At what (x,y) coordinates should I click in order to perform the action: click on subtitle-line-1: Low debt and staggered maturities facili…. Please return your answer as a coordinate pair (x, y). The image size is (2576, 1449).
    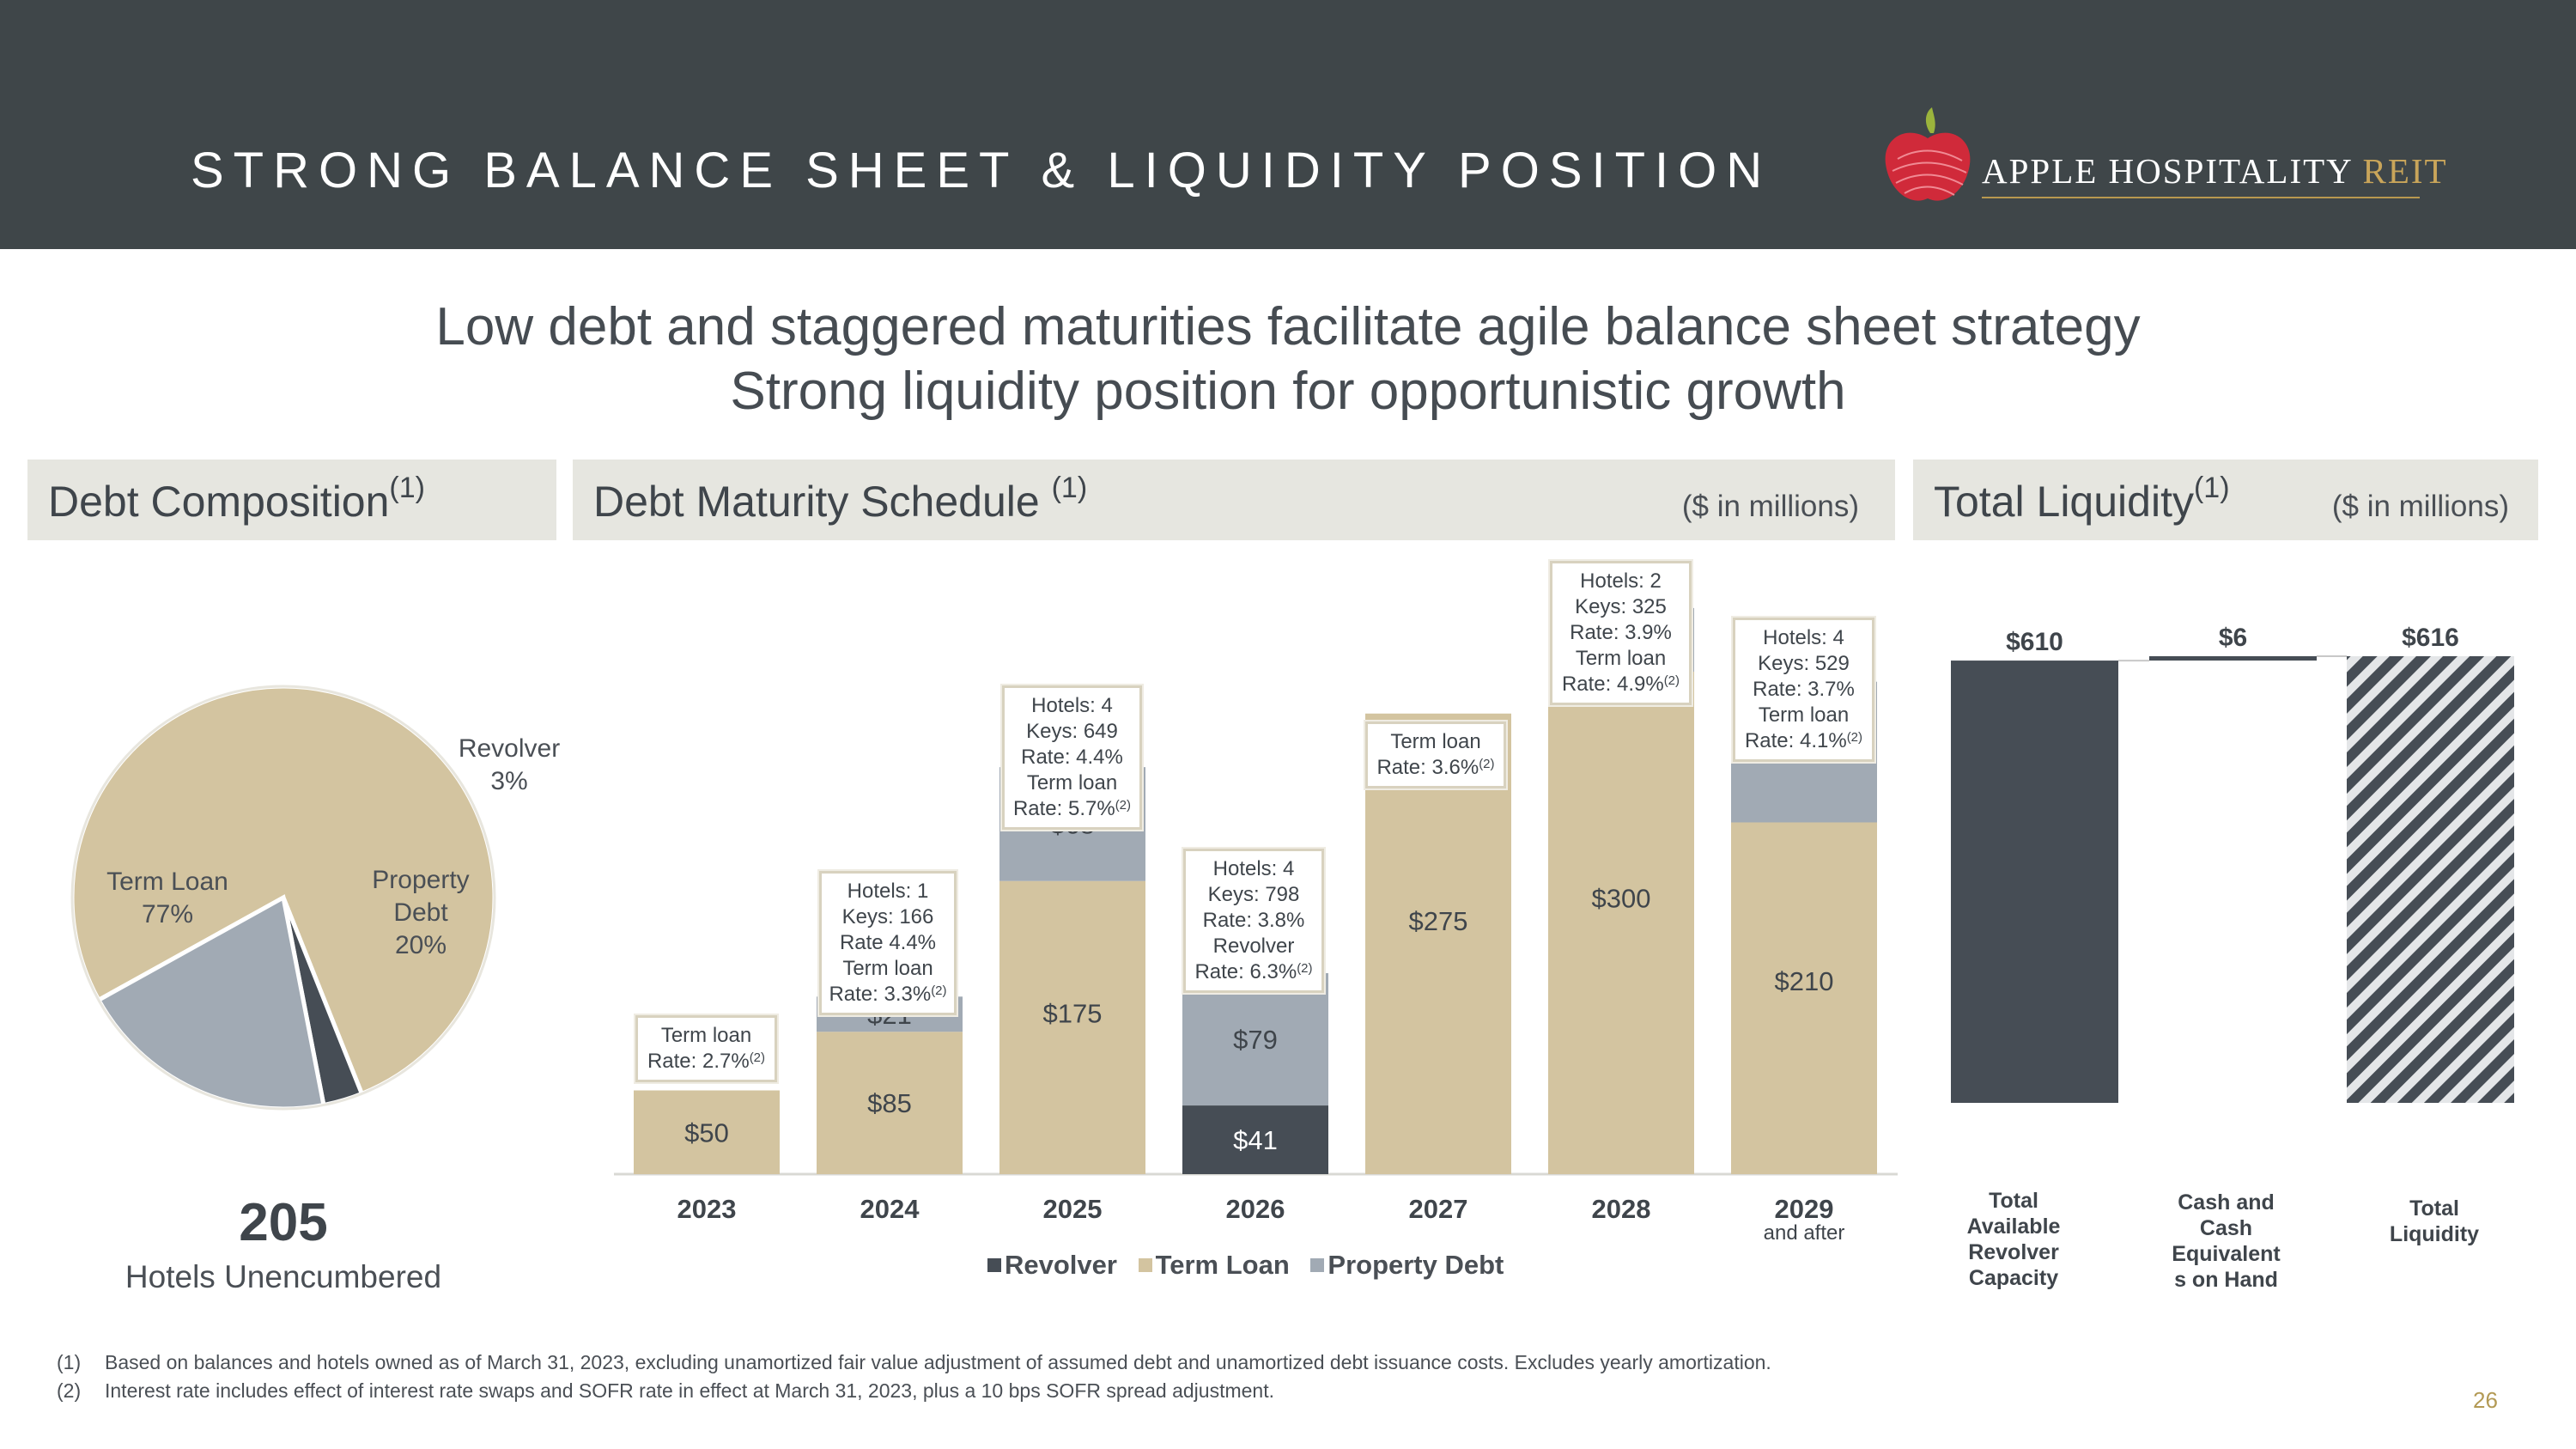
    Looking at the image, I should click on (1288, 326).